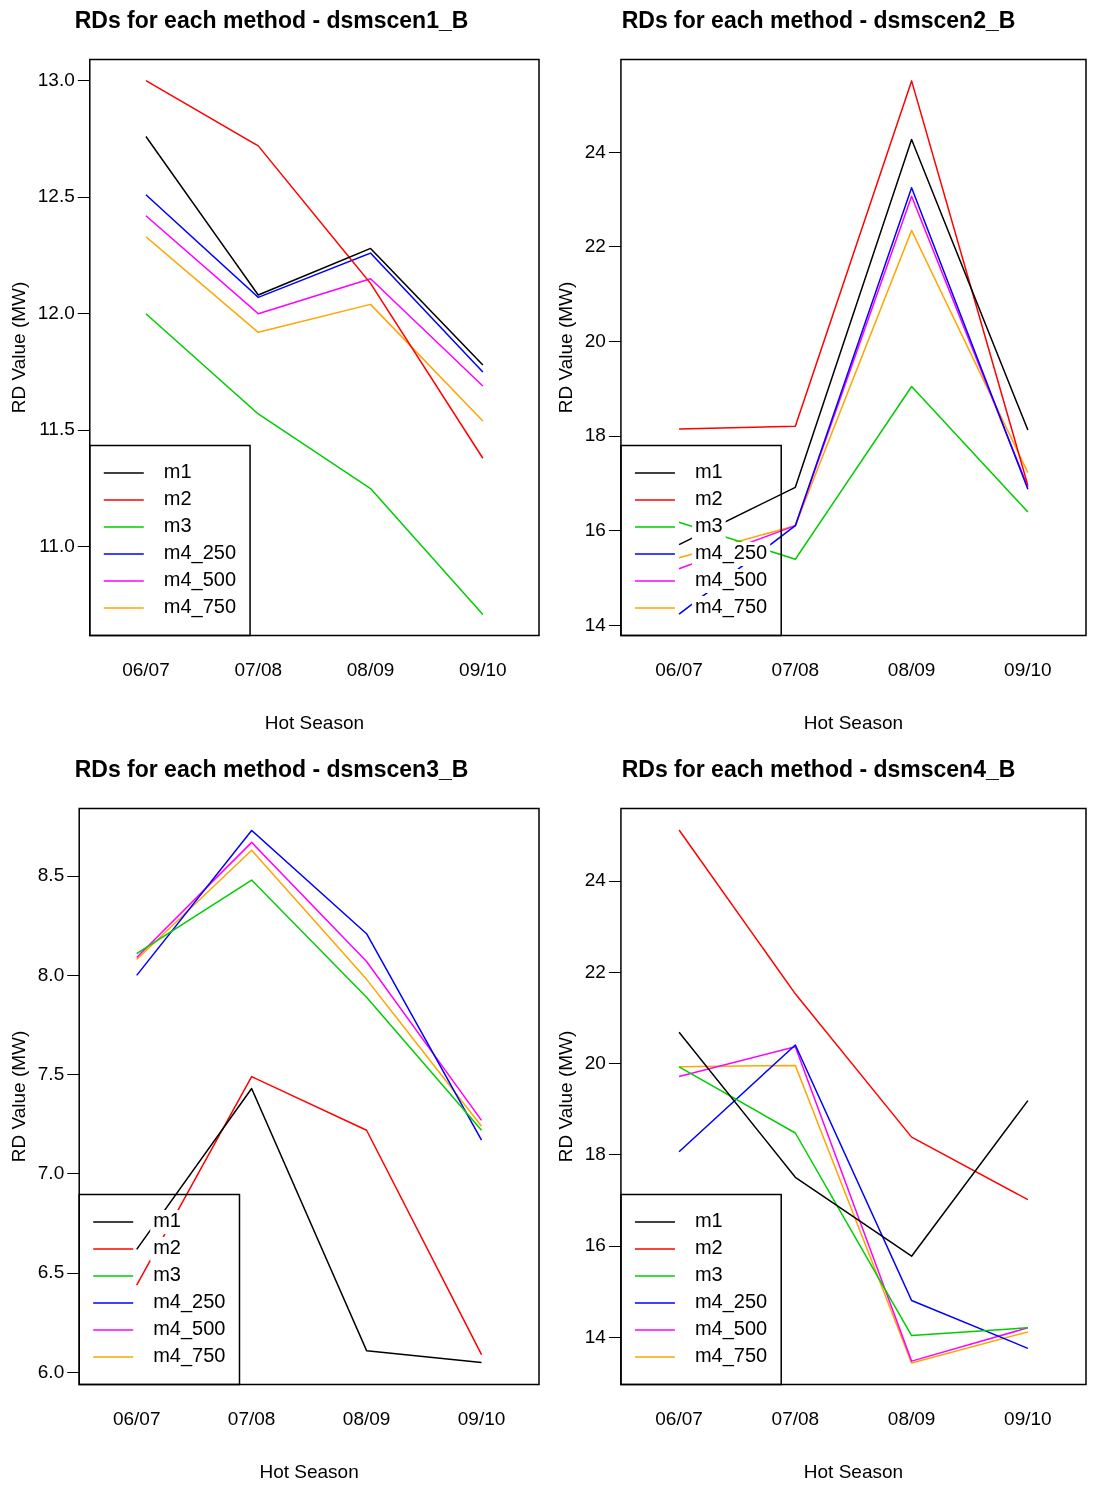 This screenshot has height=1499, width=1095. I want to click on y-tick-label: 8.0, so click(51, 974).